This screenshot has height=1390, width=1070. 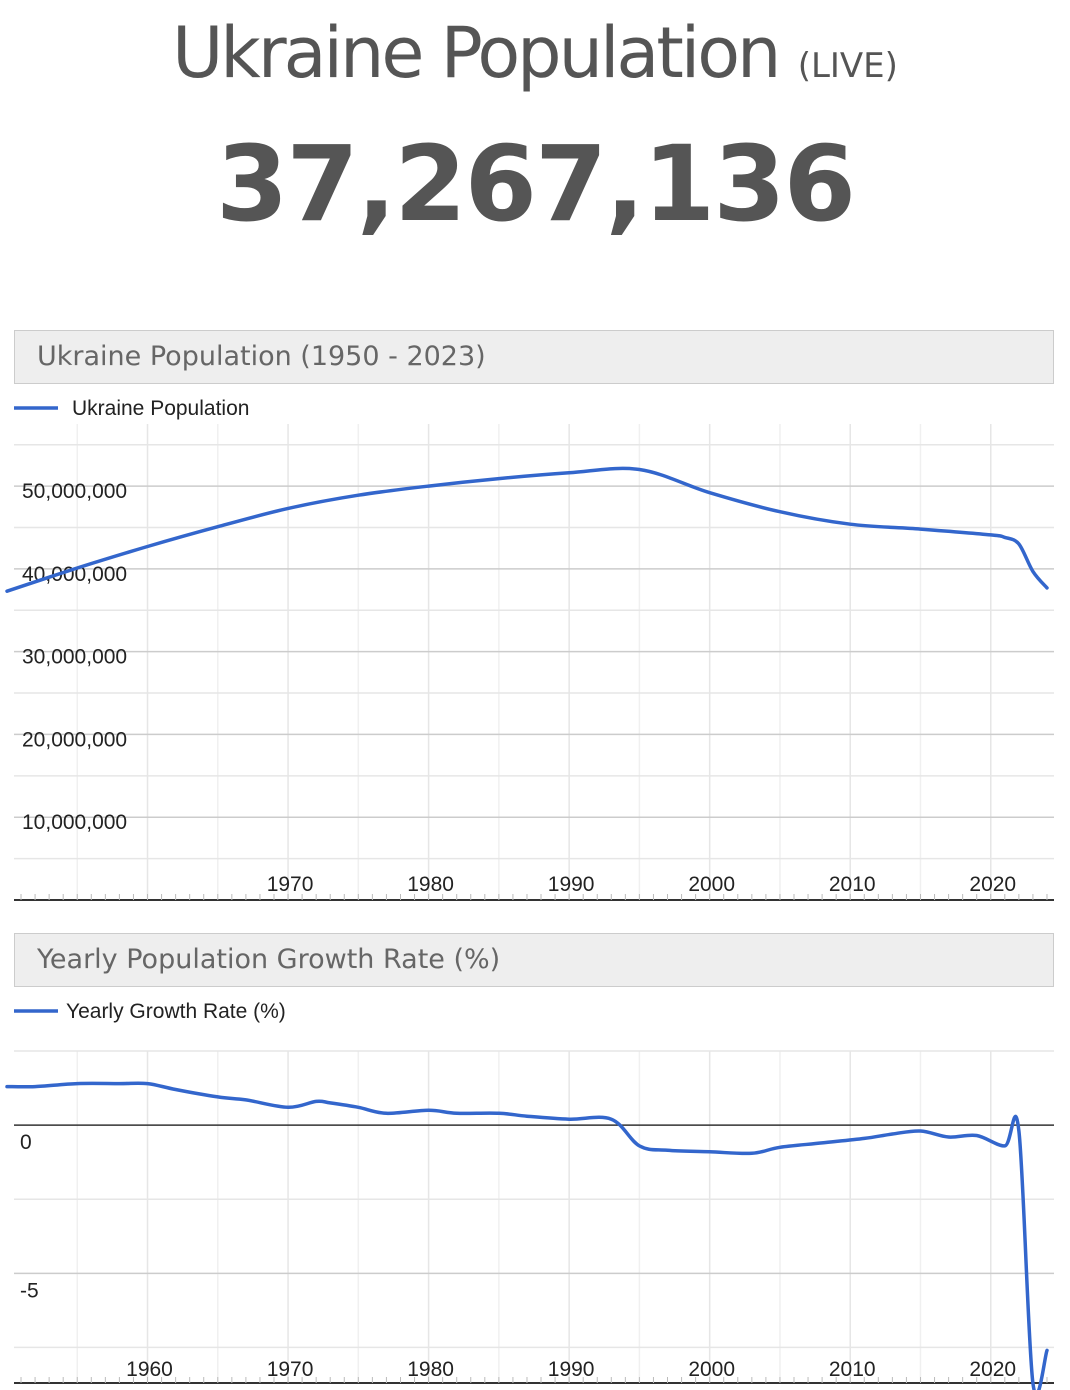 I want to click on series-line, so click(x=527, y=529).